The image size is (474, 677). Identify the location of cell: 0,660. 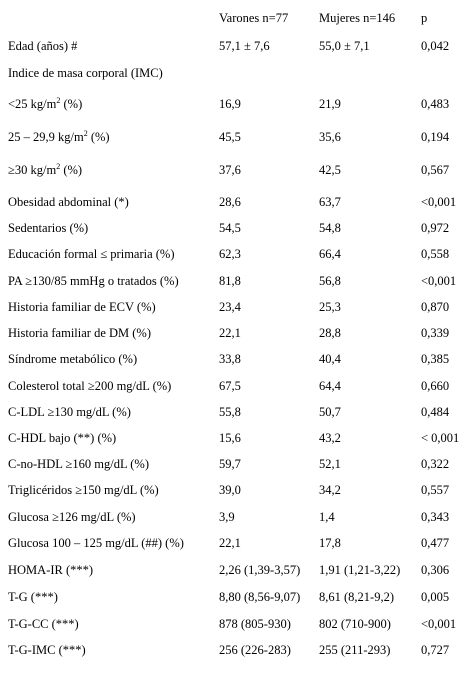
(435, 386).